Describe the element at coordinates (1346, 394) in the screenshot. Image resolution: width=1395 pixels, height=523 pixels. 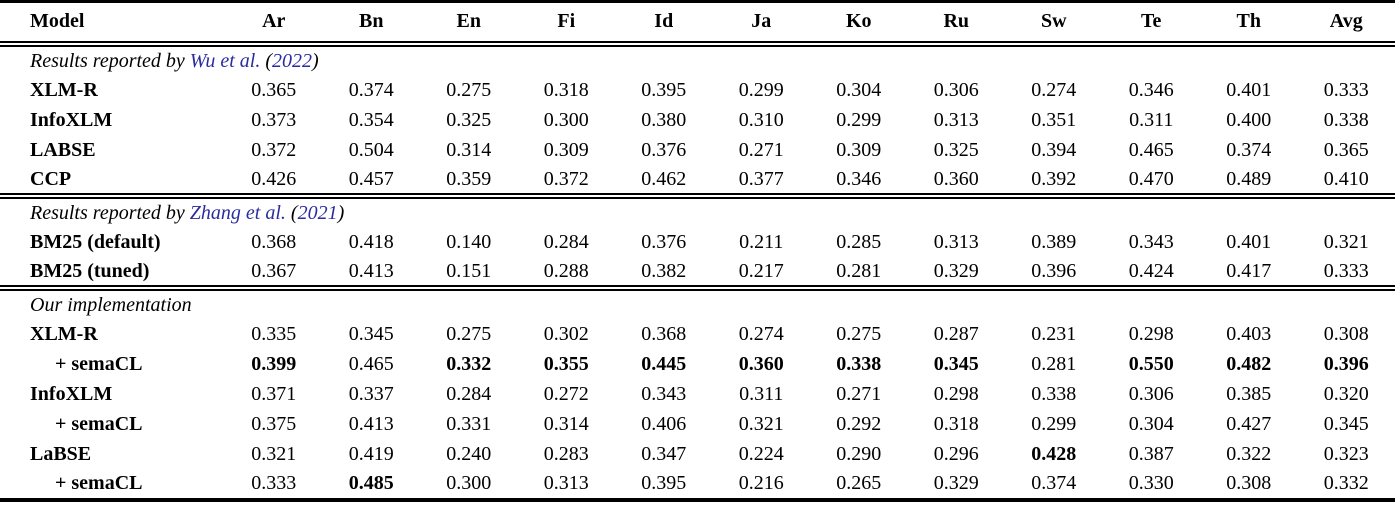
I see `metric-value: 0.320` at that location.